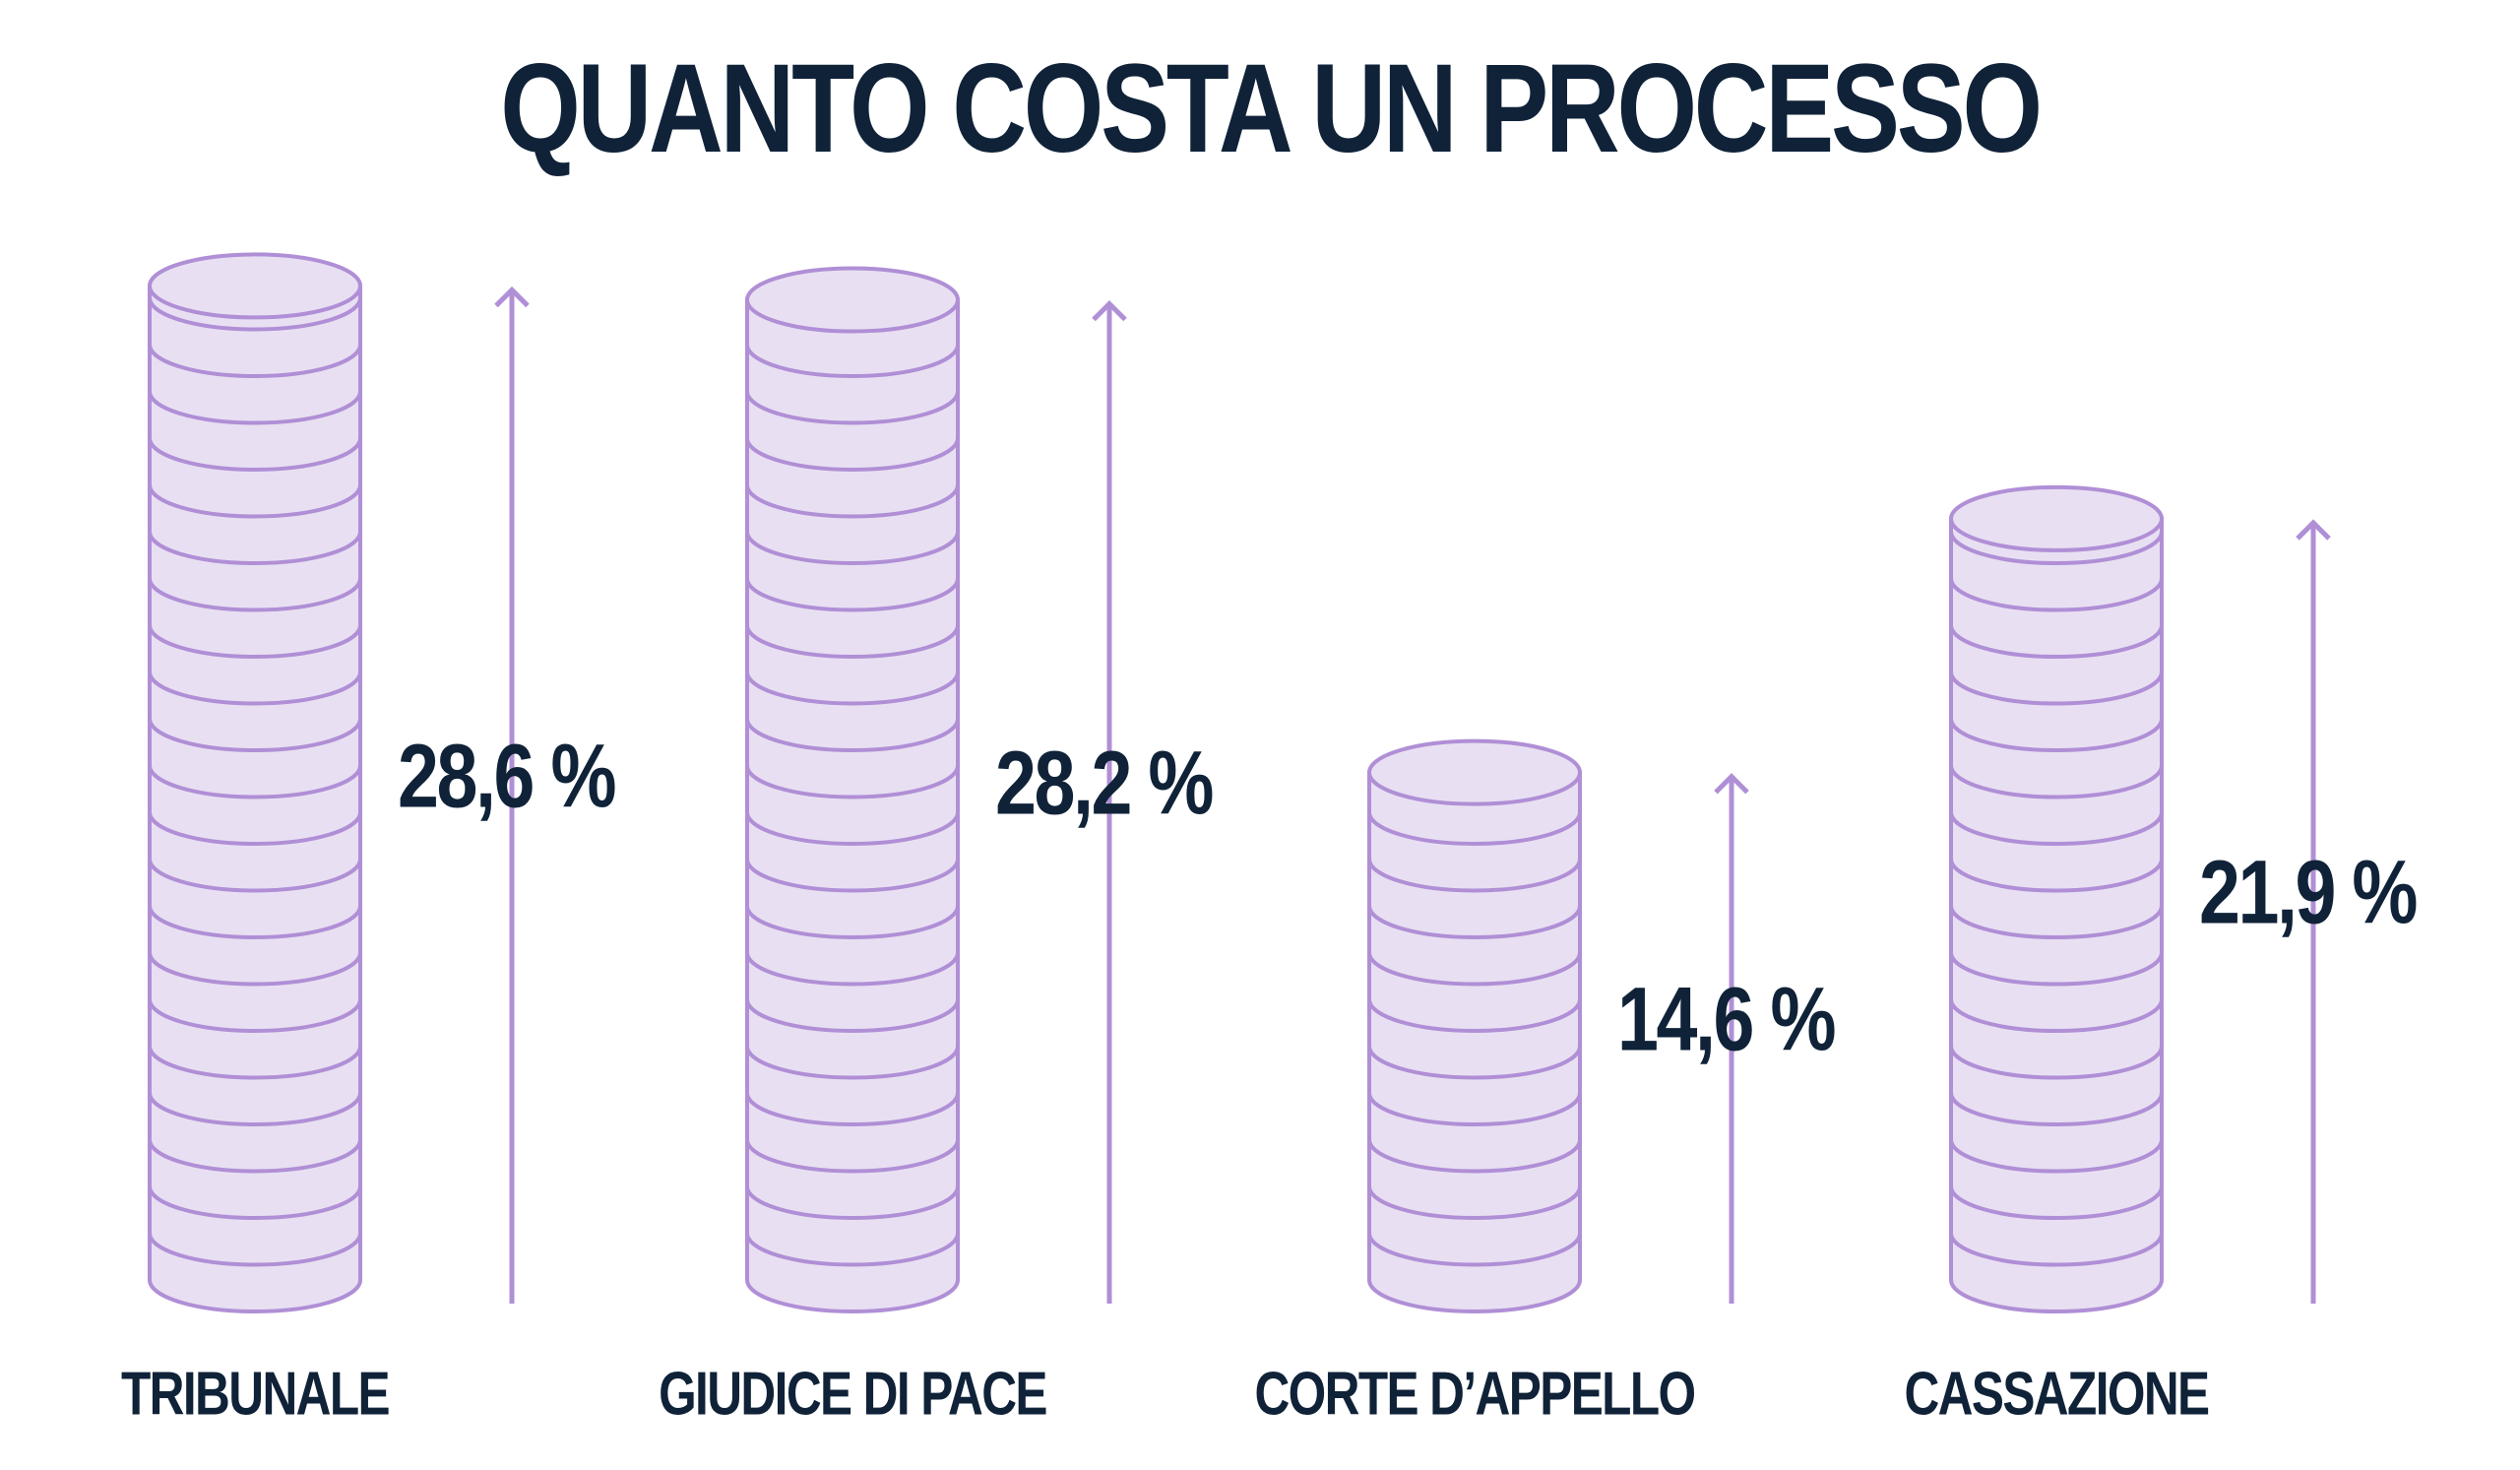 This screenshot has height=1470, width=2520. What do you see at coordinates (852, 1393) in the screenshot?
I see `x-tick-label: GIUDICE DI PACE` at bounding box center [852, 1393].